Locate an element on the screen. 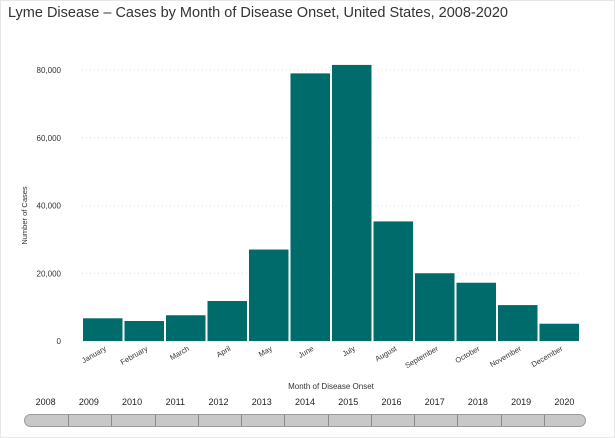  y-tick-label: 0 is located at coordinates (59, 341).